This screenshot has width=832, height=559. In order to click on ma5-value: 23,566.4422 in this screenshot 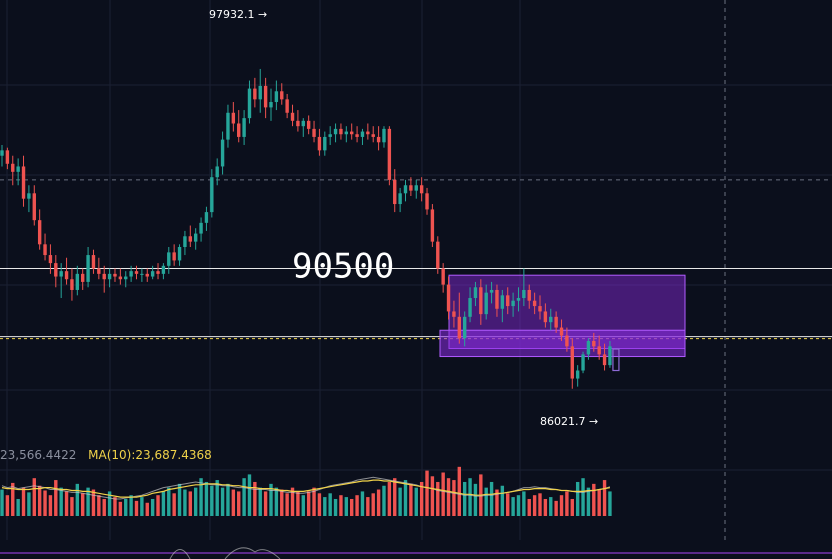, I will do `click(38, 455)`.